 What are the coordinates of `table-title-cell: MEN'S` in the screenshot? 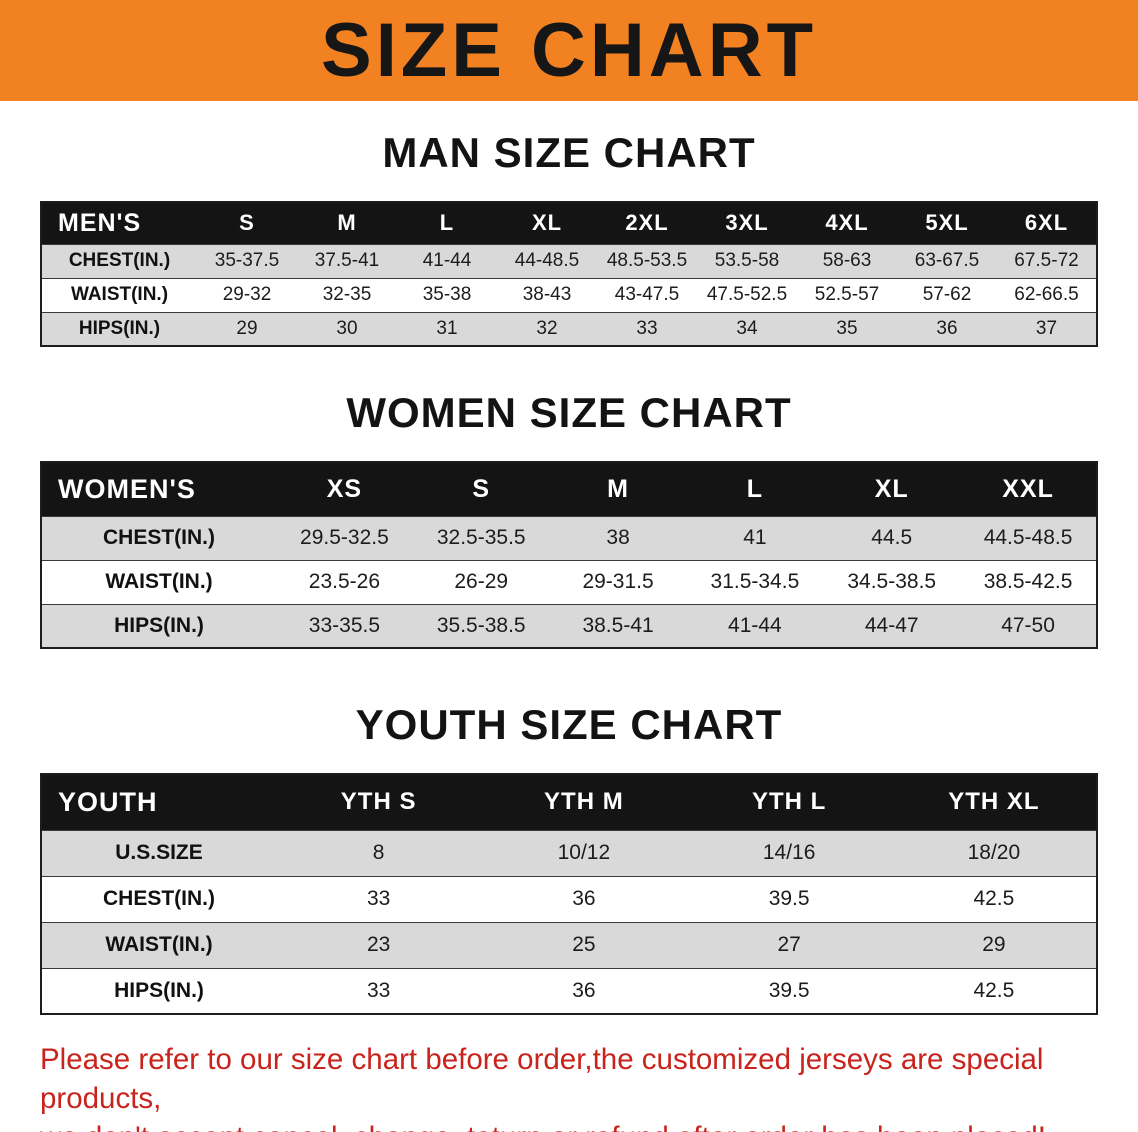 It's located at (119, 223).